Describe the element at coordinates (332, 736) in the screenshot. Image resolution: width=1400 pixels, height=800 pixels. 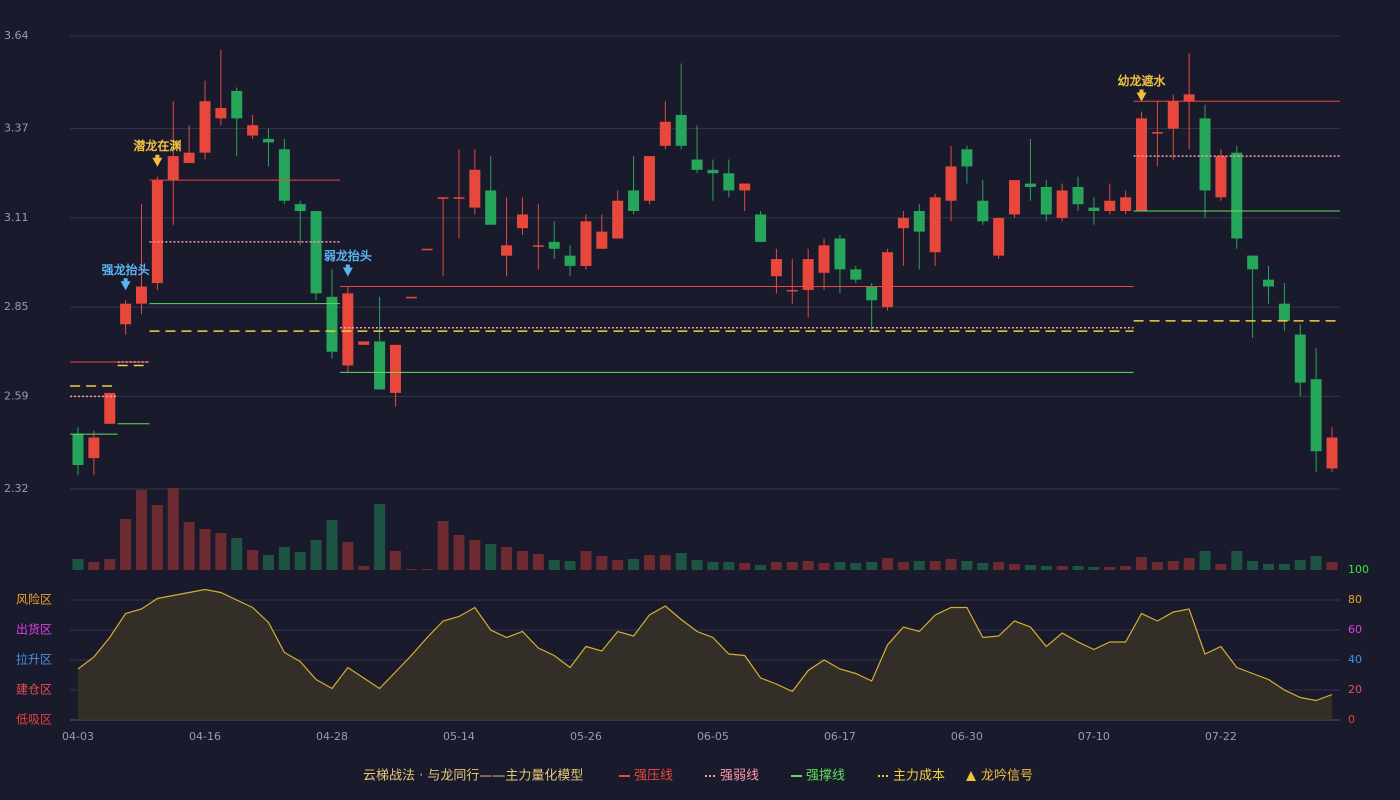
I see `x-tick-label: 04-28` at that location.